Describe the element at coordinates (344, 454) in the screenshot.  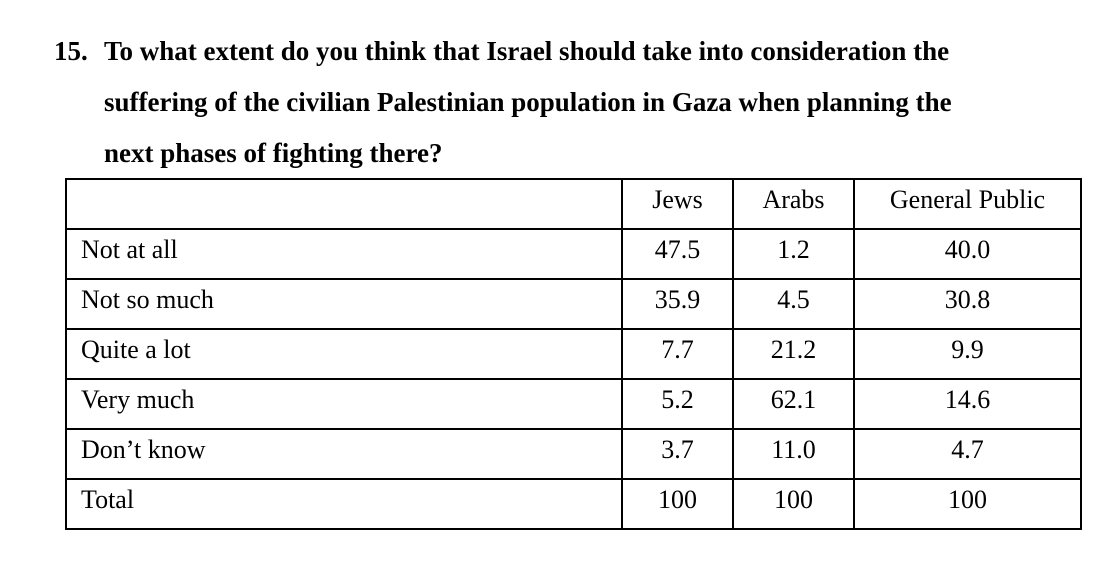
I see `row-label: Don’t know` at that location.